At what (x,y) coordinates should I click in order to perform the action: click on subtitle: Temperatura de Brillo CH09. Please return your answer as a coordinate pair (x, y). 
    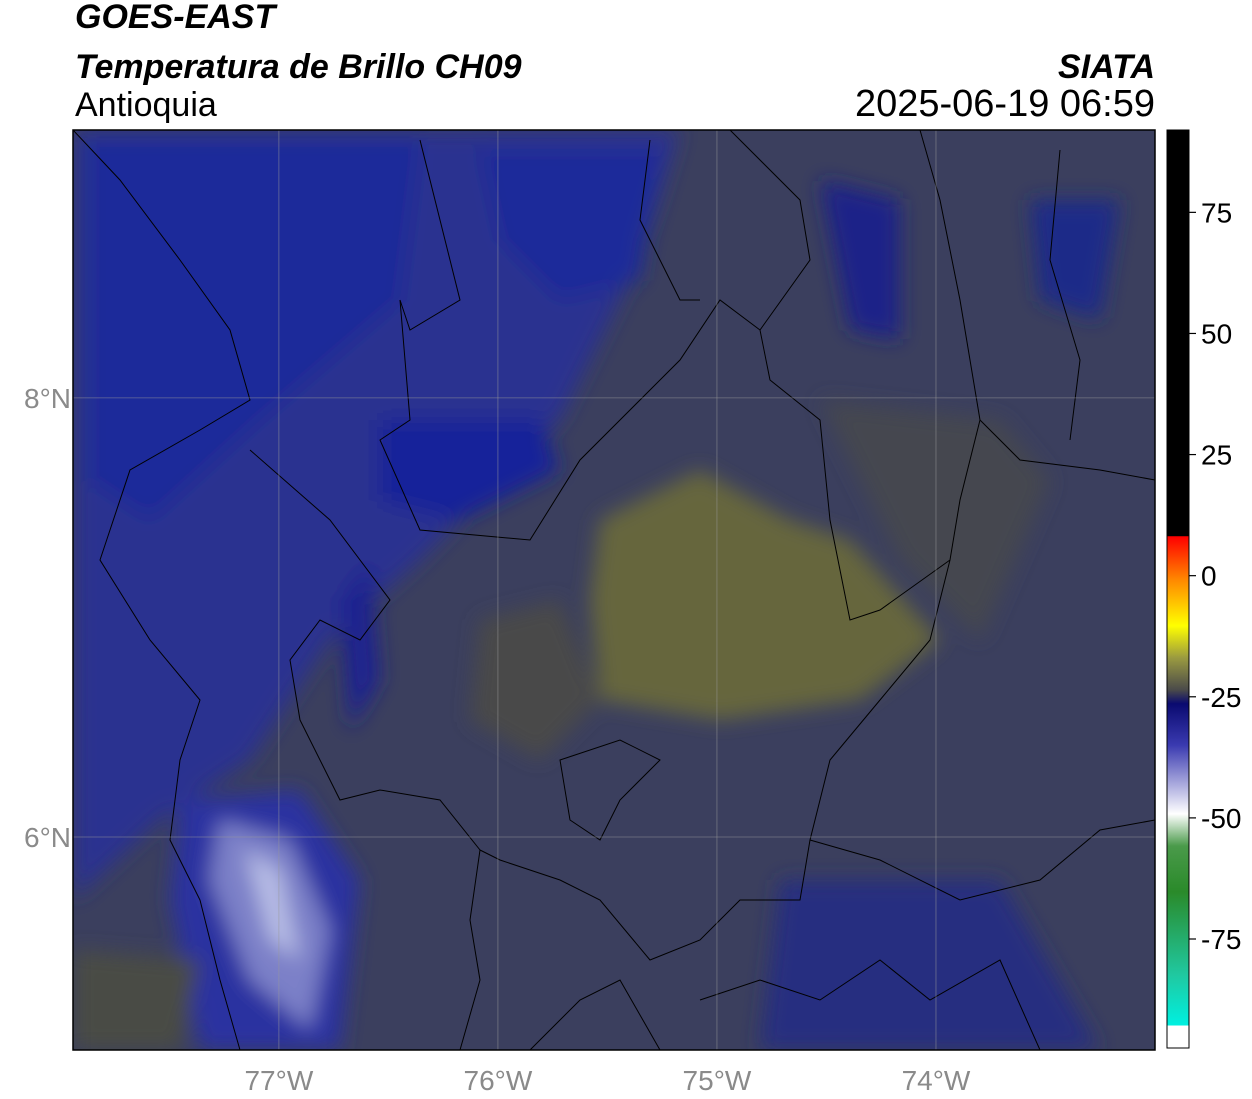
    Looking at the image, I should click on (298, 67).